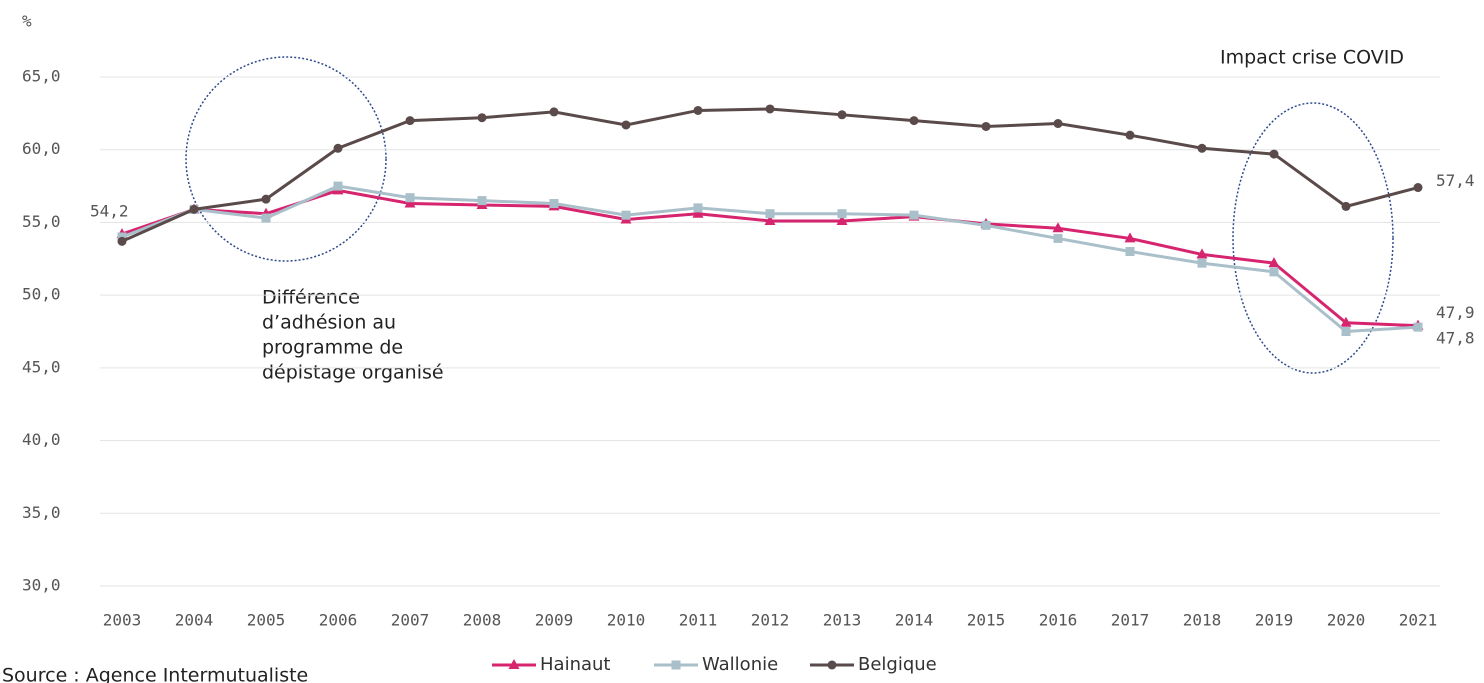 This screenshot has height=683, width=1484. What do you see at coordinates (27, 21) in the screenshot?
I see `y-unit: %` at bounding box center [27, 21].